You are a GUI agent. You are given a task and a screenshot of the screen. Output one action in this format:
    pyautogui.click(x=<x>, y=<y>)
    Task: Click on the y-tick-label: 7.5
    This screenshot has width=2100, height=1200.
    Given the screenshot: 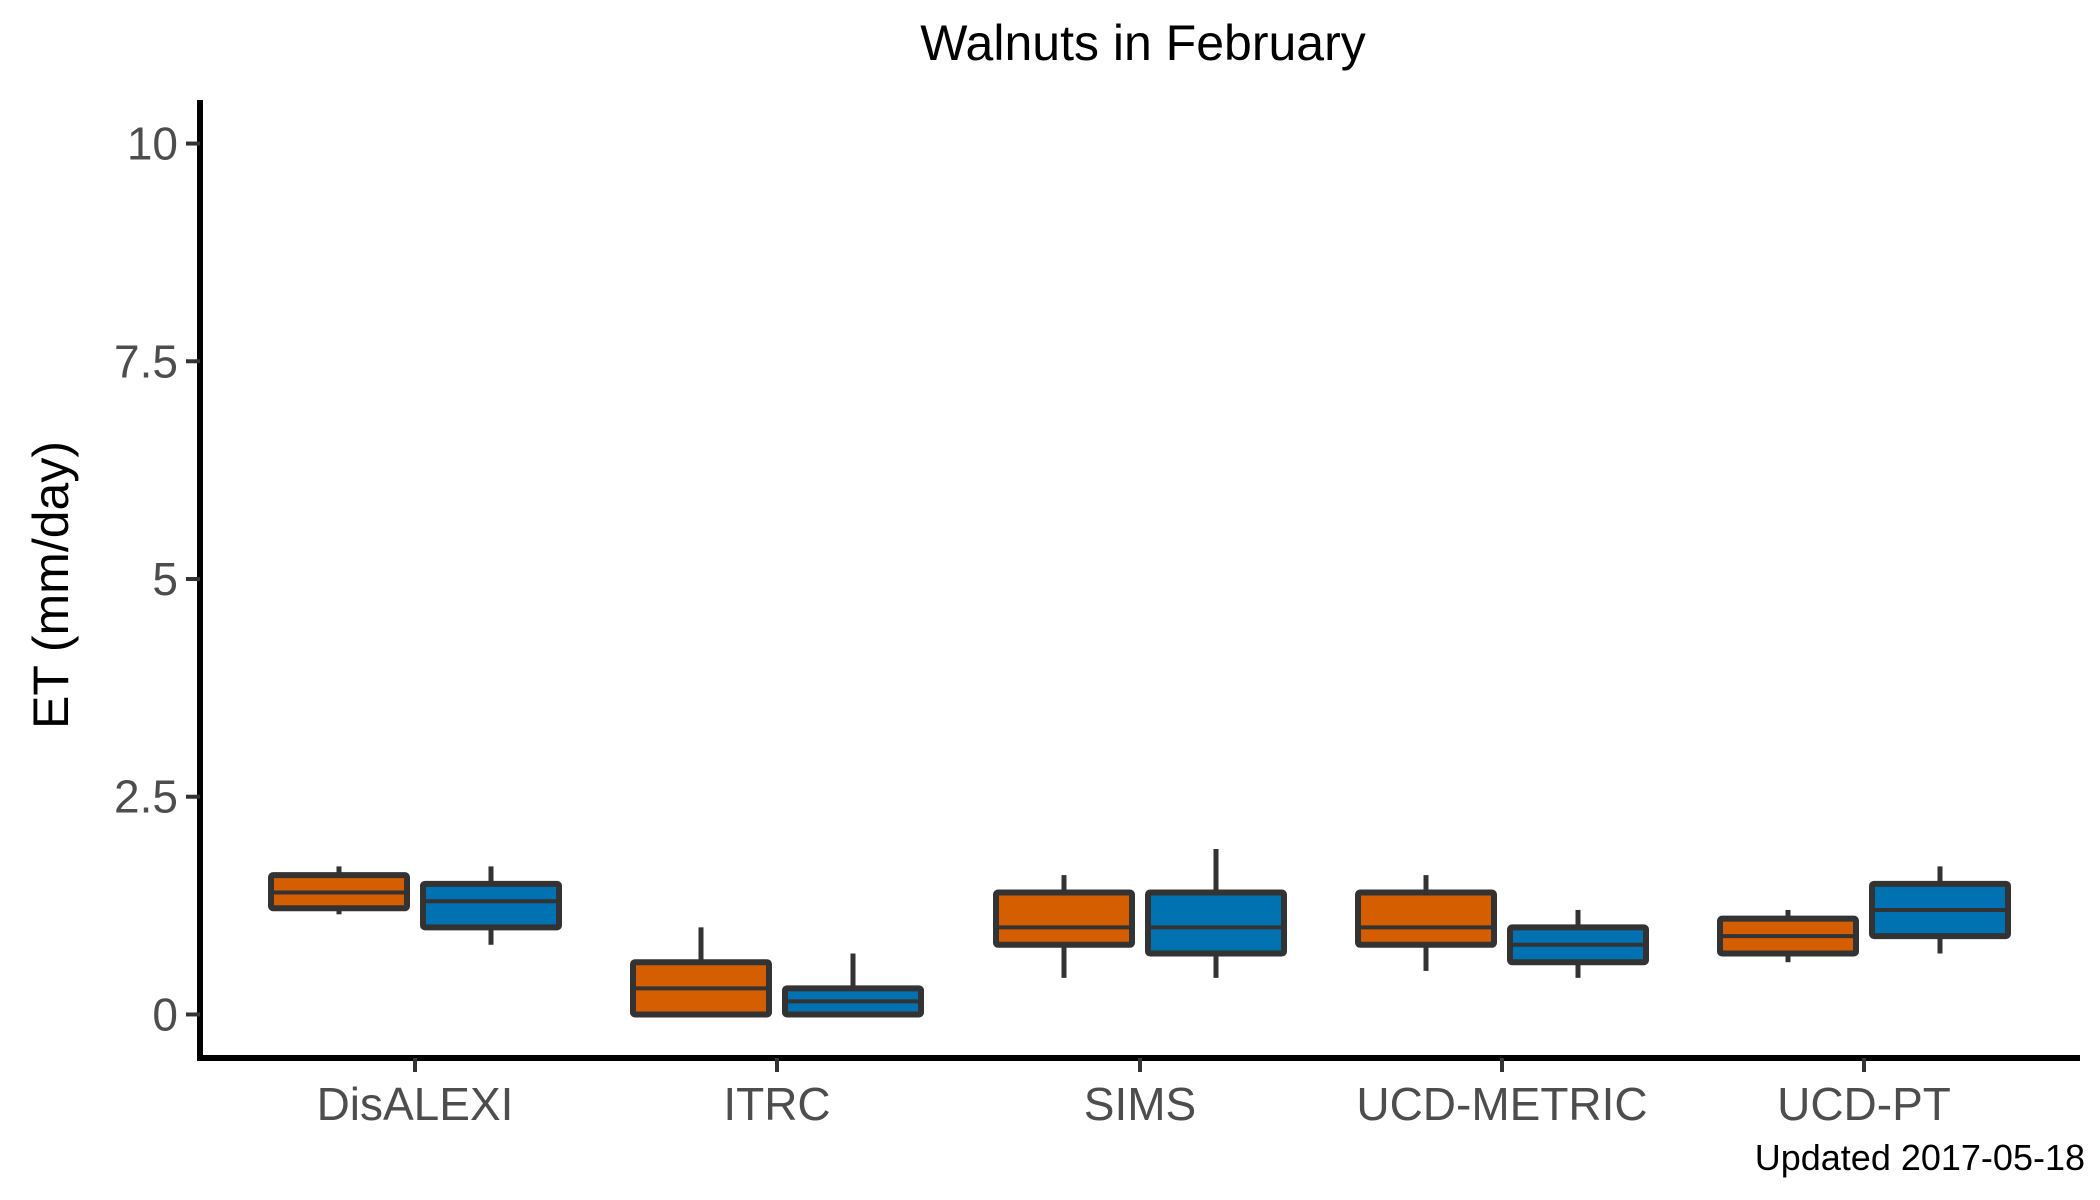 What is the action you would take?
    pyautogui.click(x=146, y=361)
    